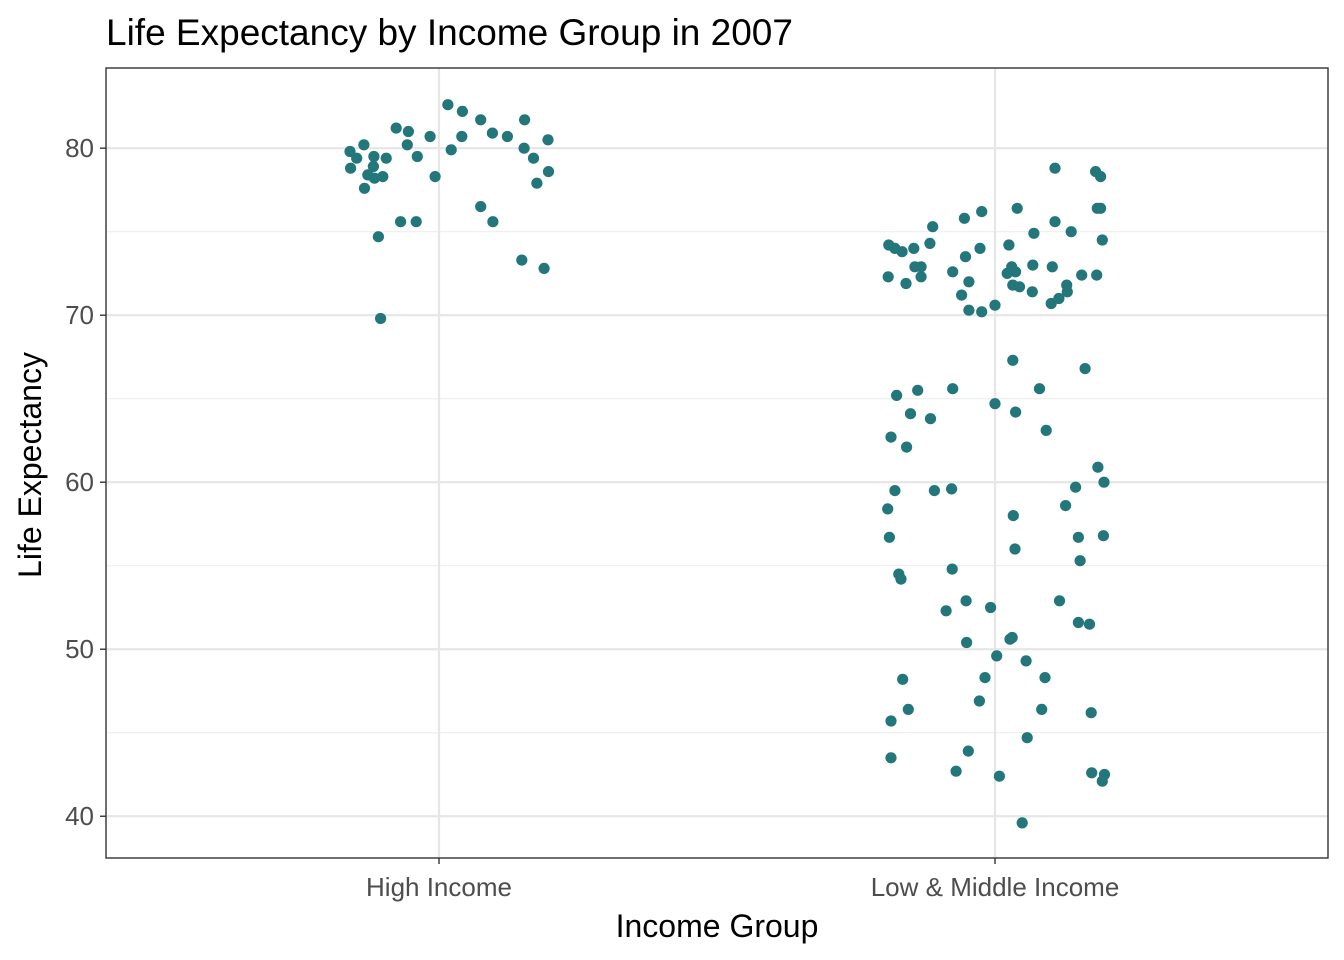  Describe the element at coordinates (742, 880) in the screenshot. I see `x-axis: High Income Low & Middle Income` at that location.